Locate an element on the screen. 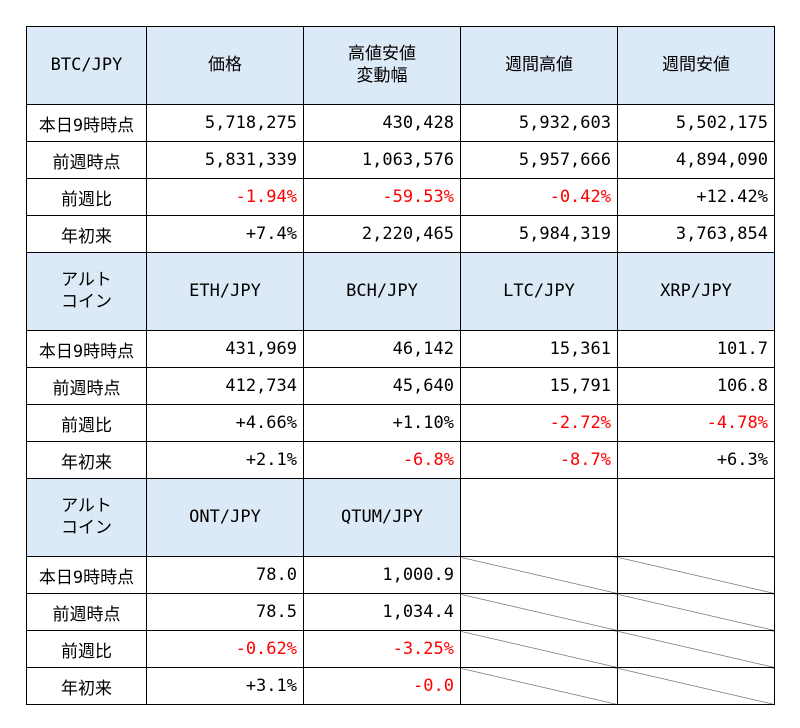 The image size is (800, 728). table-row: 年初来 +7.4% 2,220,465 5,984,319 3,763,854 is located at coordinates (400, 234).